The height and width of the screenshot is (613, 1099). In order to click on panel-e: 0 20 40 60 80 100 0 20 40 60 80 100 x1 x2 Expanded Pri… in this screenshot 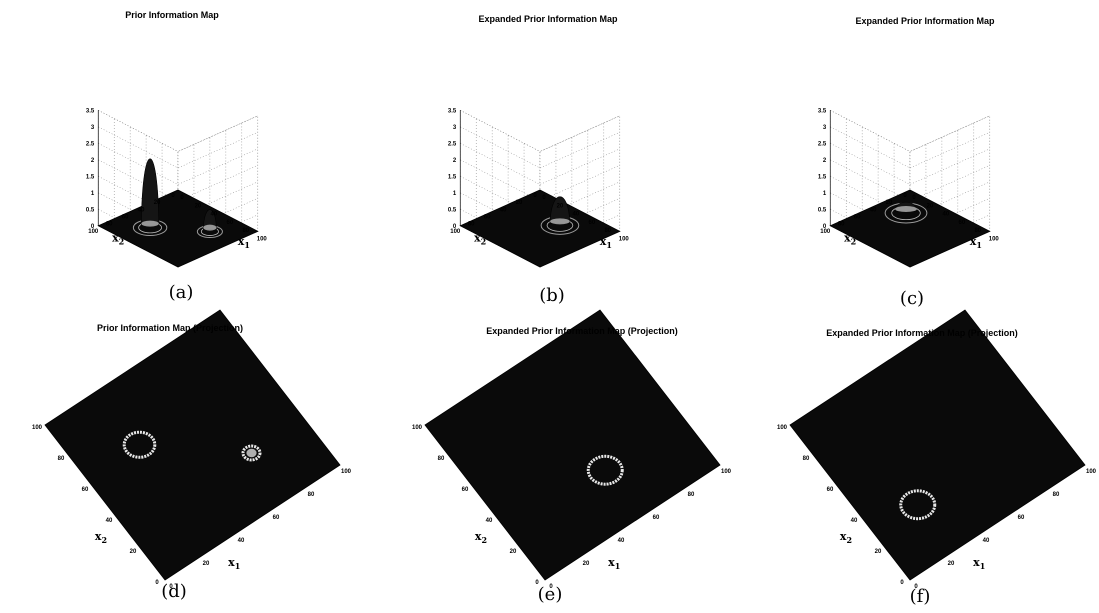, I will do `click(572, 457)`.